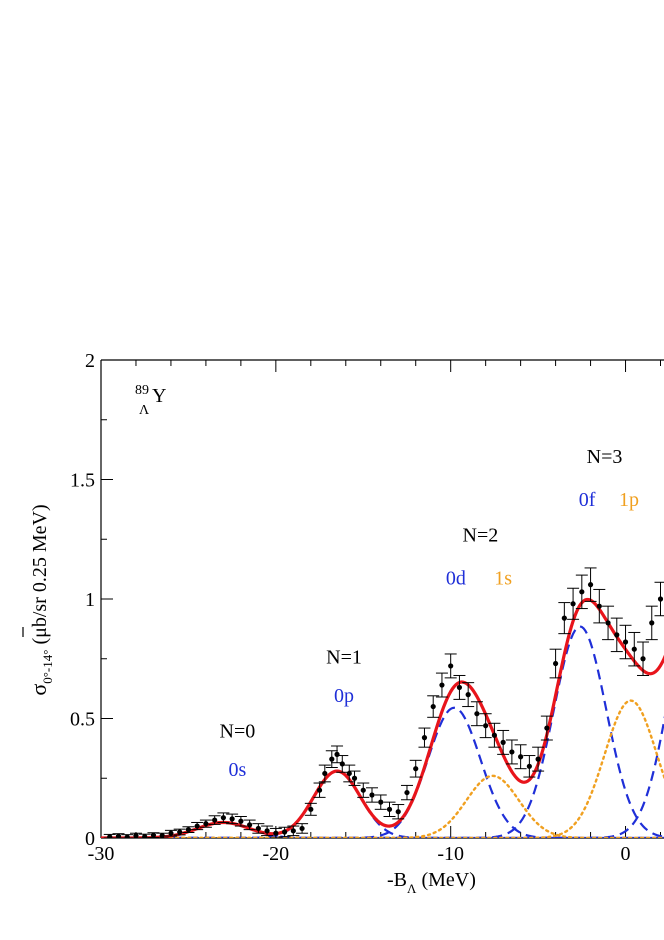 The width and height of the screenshot is (664, 940). What do you see at coordinates (397, 880) in the screenshot?
I see `x-label-pre: -B` at bounding box center [397, 880].